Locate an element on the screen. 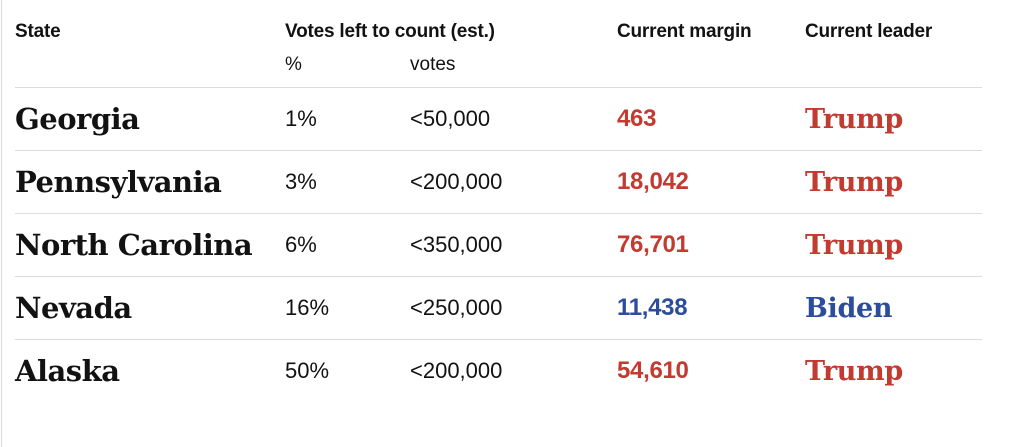 The height and width of the screenshot is (447, 1024). current-leader-value: Biden is located at coordinates (849, 308).